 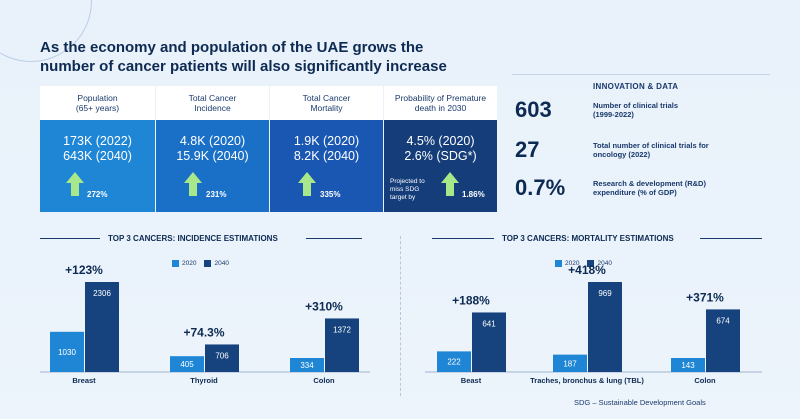 I want to click on mortality-legend: 2020 2040, so click(x=587, y=263).